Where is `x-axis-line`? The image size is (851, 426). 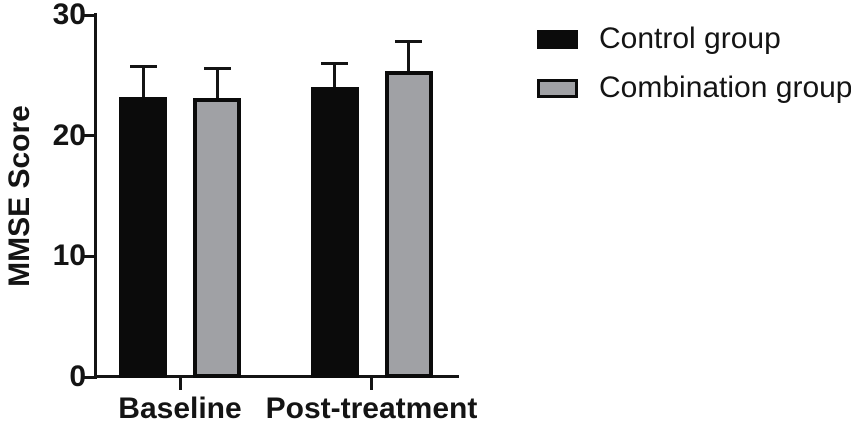
x-axis-line is located at coordinates (276, 376).